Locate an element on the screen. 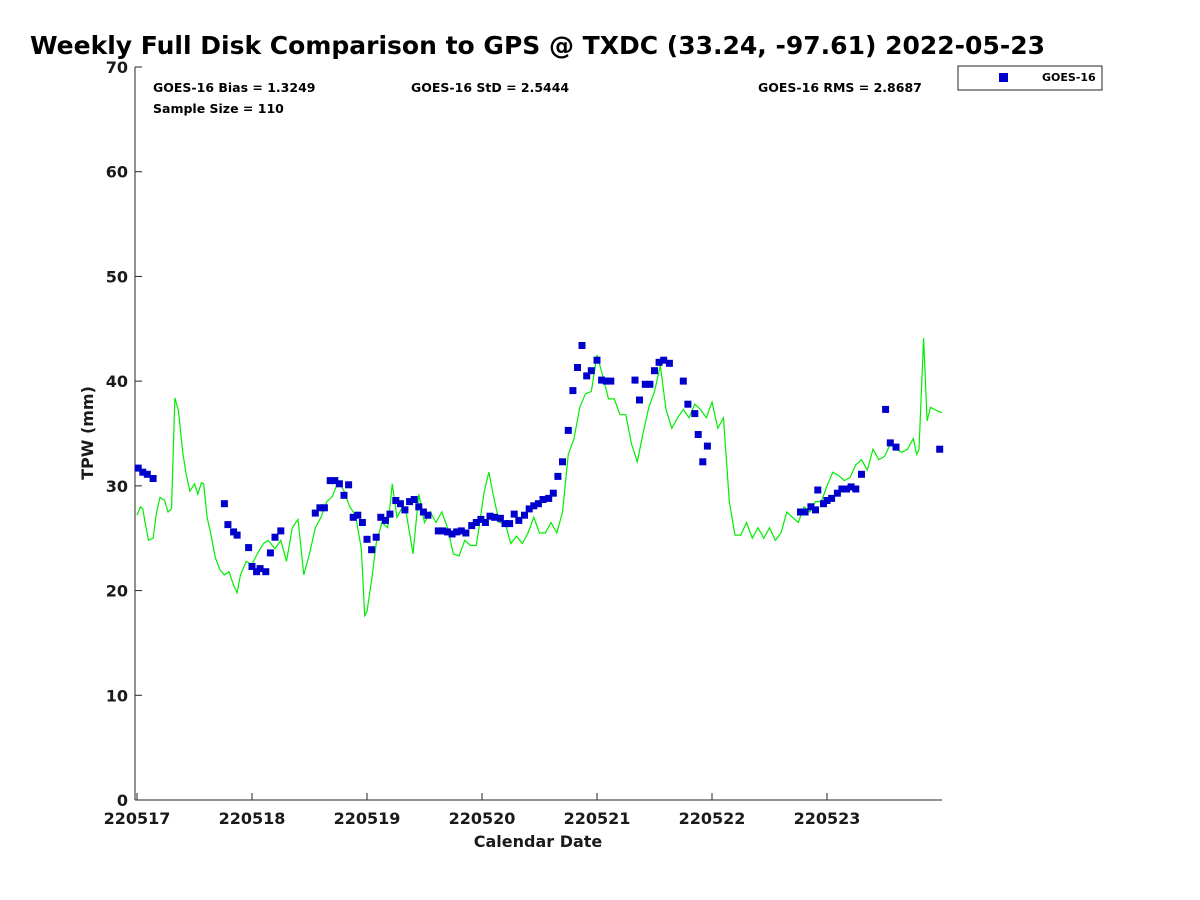  bias-stat: GOES-16 Bias = 1.3249 is located at coordinates (234, 87).